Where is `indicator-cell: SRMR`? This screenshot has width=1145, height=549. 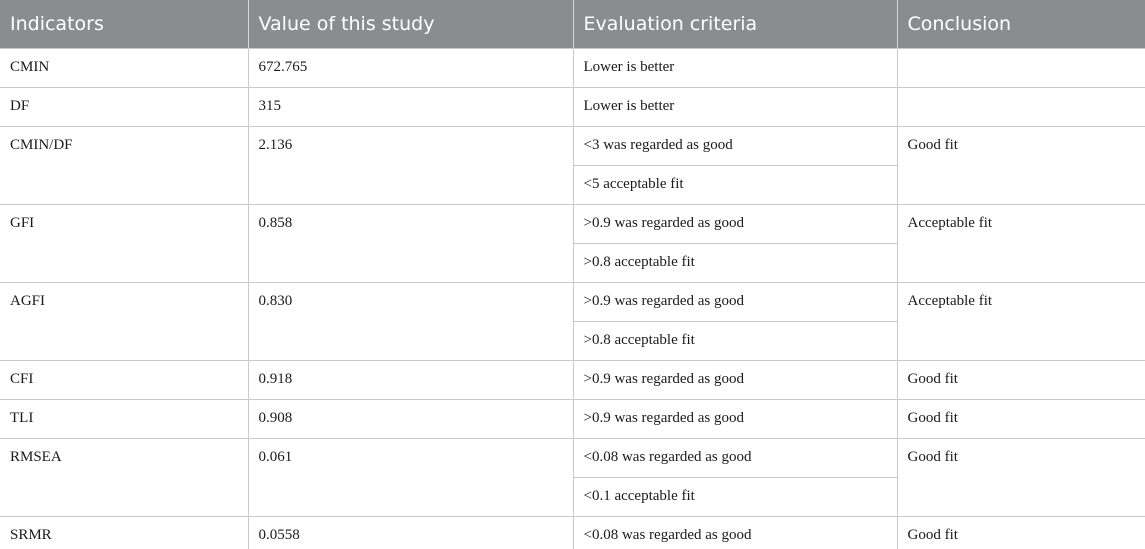 indicator-cell: SRMR is located at coordinates (124, 532).